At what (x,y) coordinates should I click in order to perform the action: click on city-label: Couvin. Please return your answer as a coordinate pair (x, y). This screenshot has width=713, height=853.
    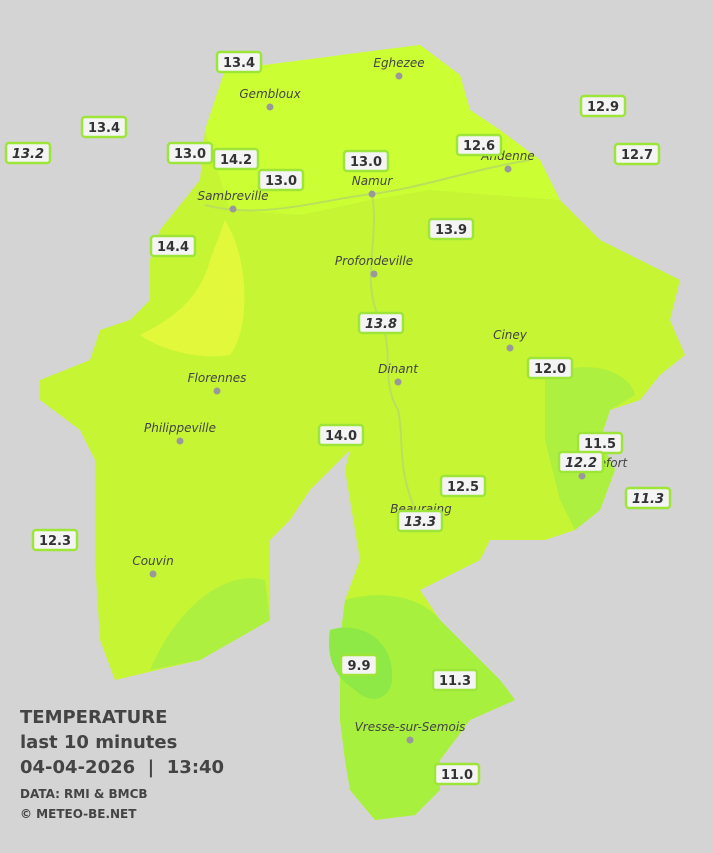
    Looking at the image, I should click on (152, 561).